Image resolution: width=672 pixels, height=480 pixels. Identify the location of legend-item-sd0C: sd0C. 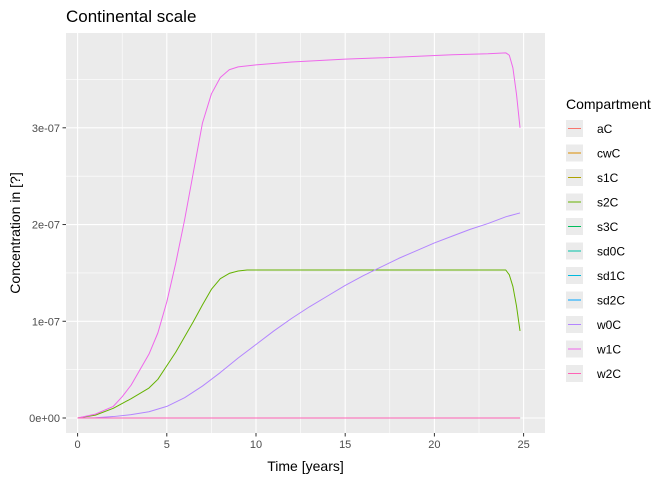
(595, 251).